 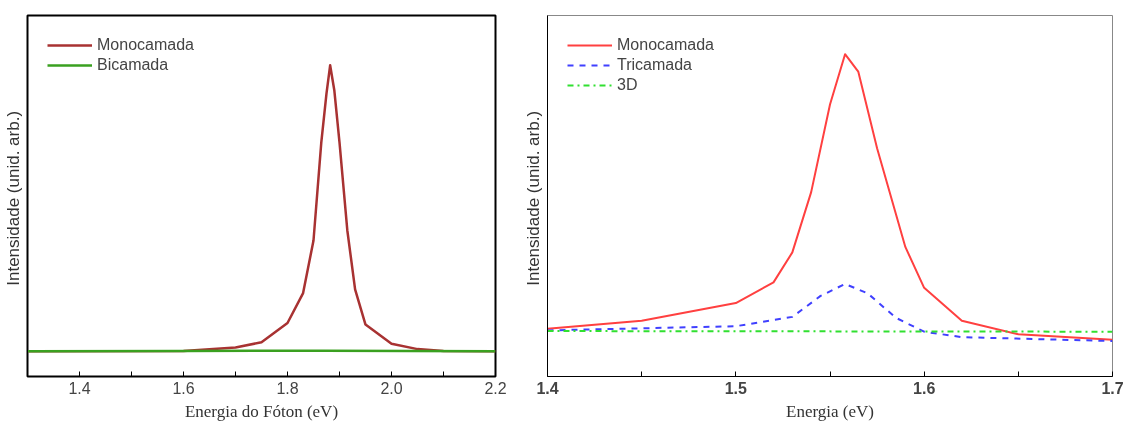 I want to click on x-tick-label: 1.7, so click(x=1112, y=388).